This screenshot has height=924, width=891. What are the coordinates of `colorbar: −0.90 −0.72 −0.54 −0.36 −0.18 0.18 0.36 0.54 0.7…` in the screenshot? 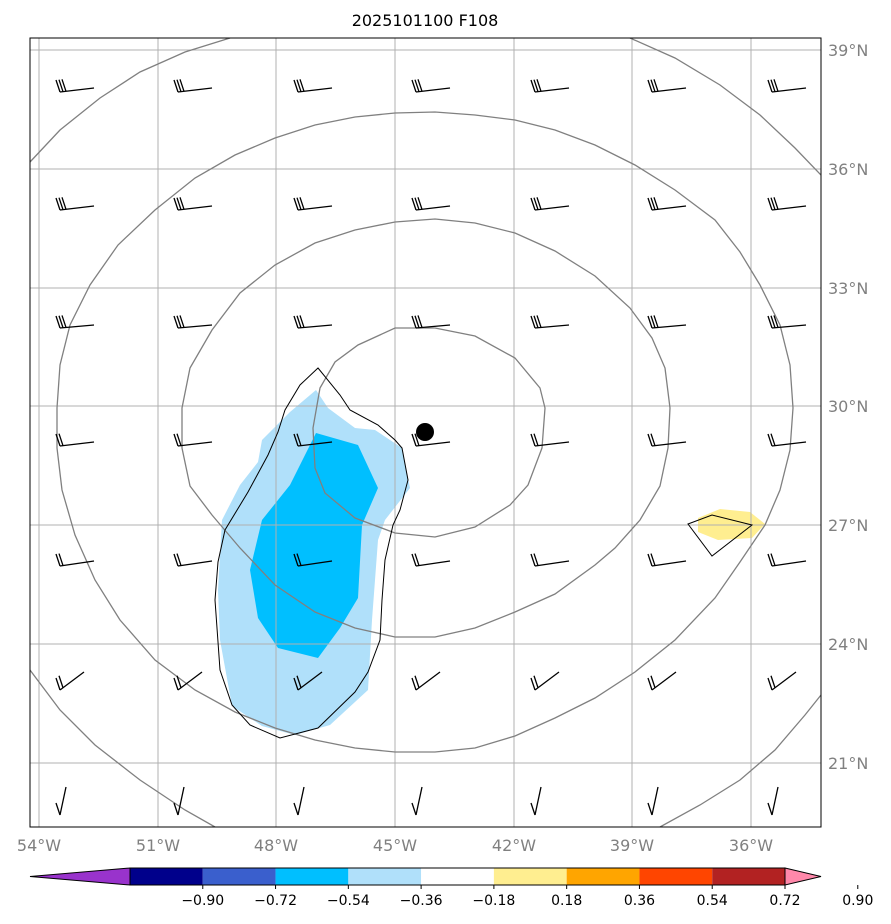 It's located at (451, 888).